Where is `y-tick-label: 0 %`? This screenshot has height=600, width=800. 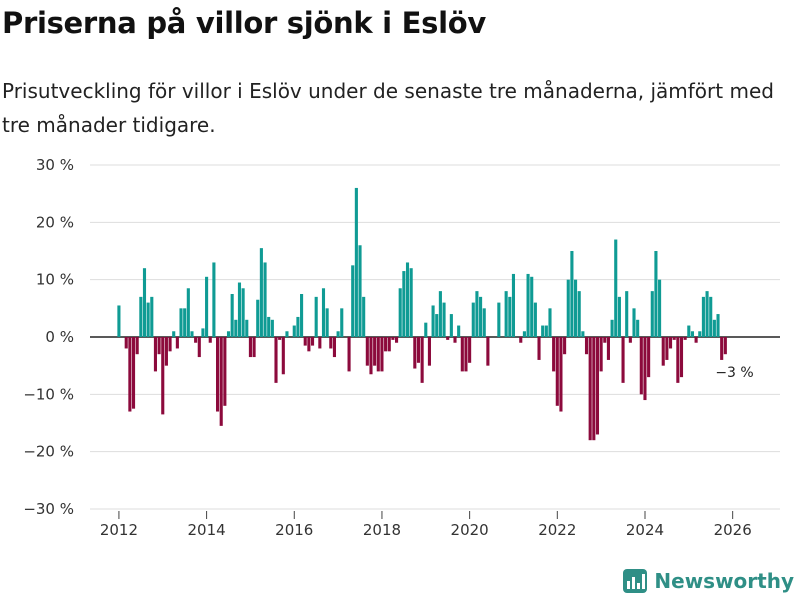
y-tick-label: 0 % is located at coordinates (59, 337).